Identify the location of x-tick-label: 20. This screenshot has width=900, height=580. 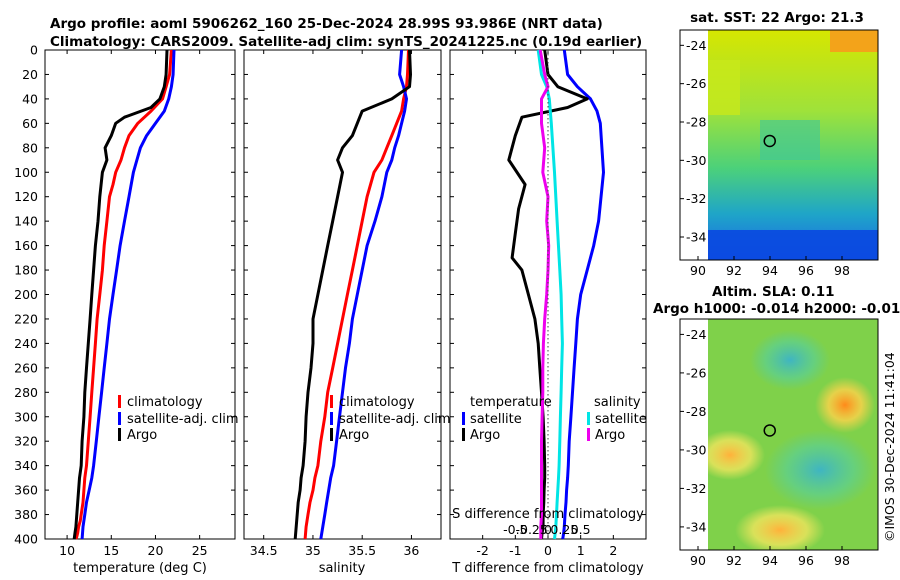
(156, 550).